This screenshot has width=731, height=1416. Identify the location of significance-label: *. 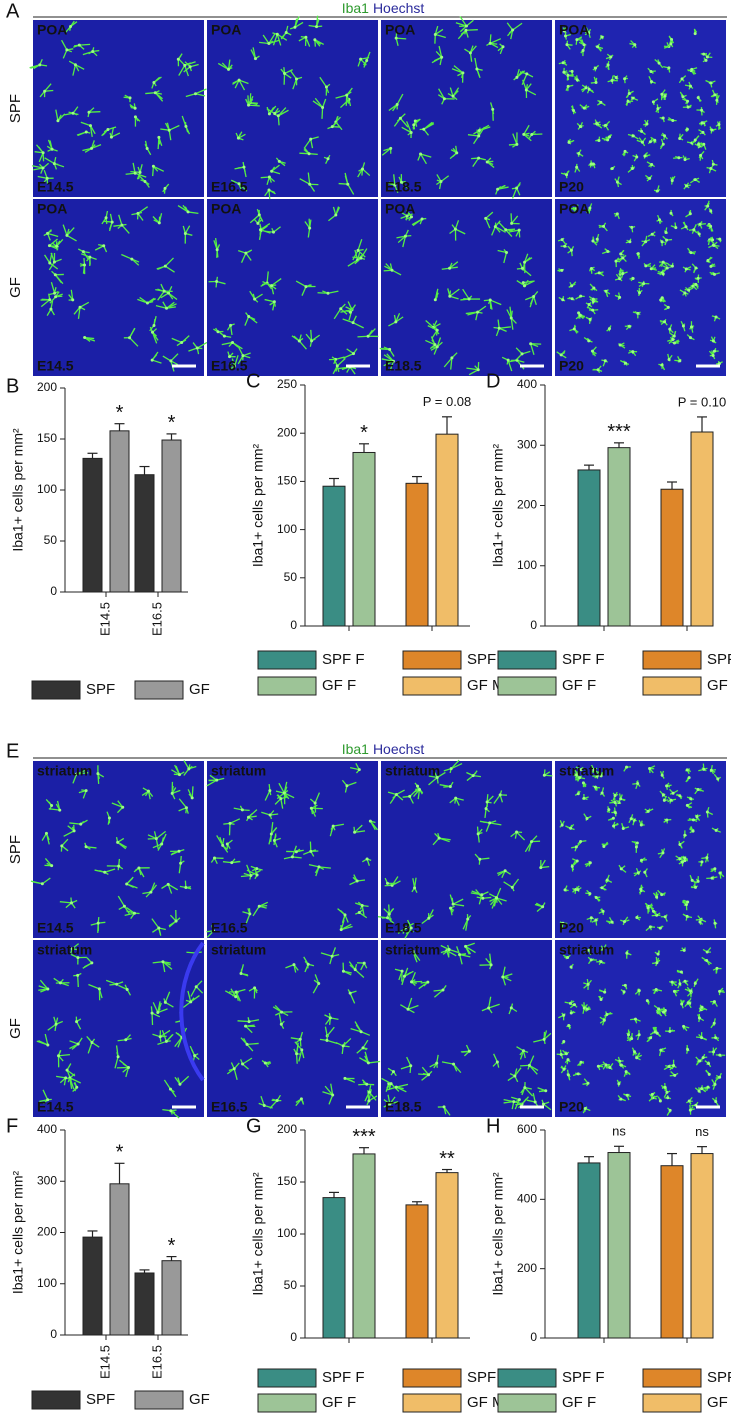
(172, 423).